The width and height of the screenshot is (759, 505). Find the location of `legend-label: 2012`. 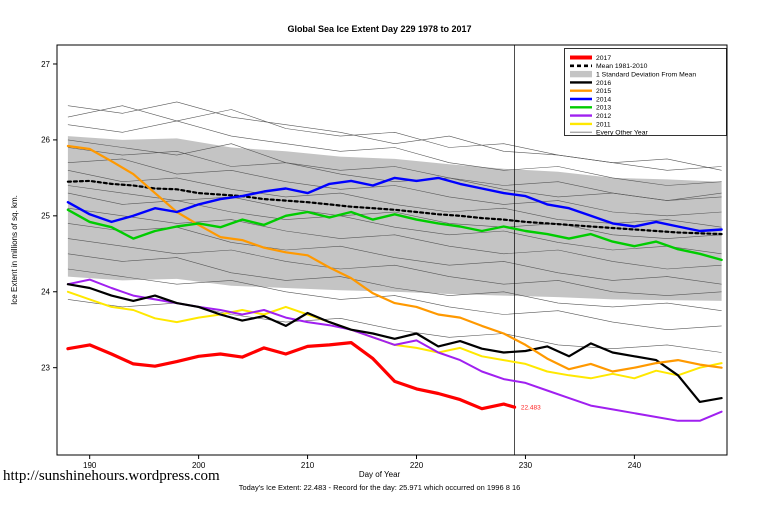

legend-label: 2012 is located at coordinates (603, 116).